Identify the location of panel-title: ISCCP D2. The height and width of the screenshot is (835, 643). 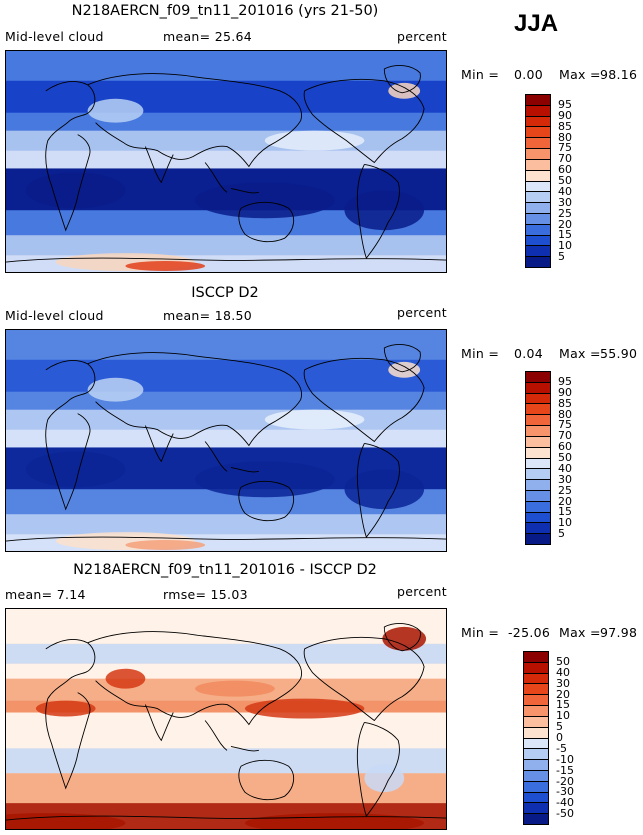
(225, 293).